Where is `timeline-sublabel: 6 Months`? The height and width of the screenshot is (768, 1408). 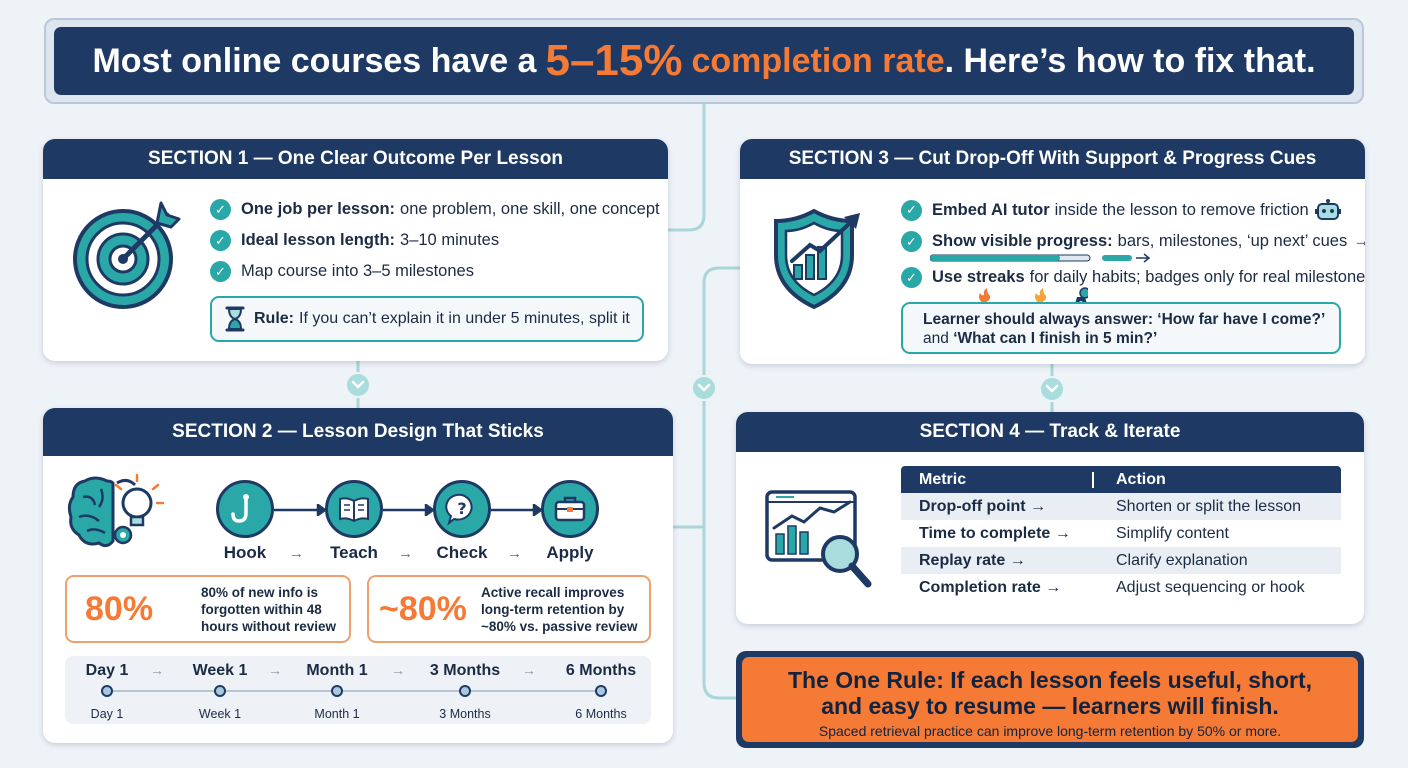
timeline-sublabel: 6 Months is located at coordinates (601, 714).